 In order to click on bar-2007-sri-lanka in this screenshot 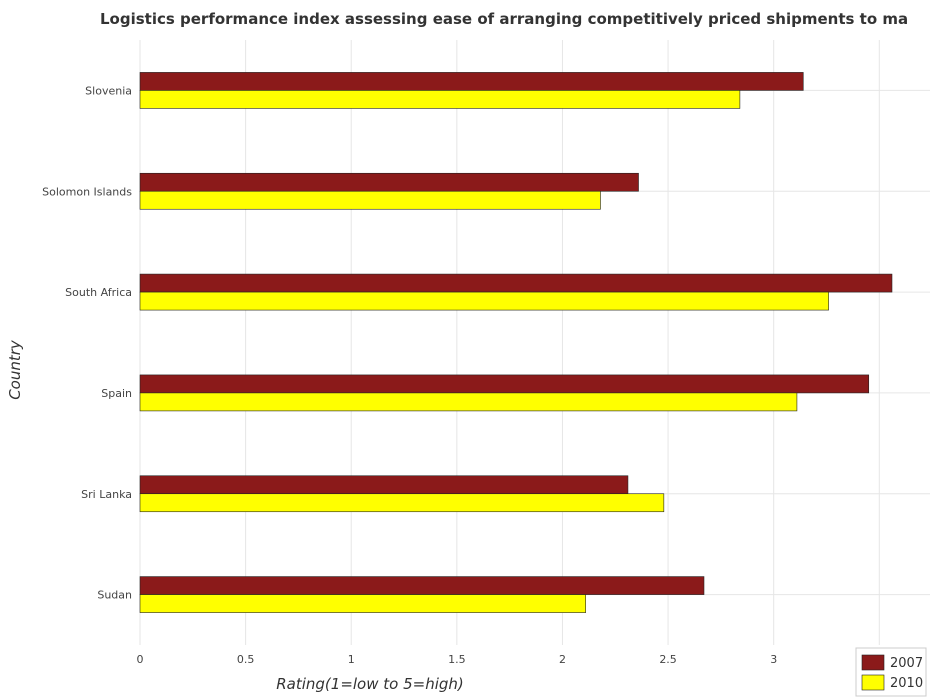, I will do `click(384, 485)`.